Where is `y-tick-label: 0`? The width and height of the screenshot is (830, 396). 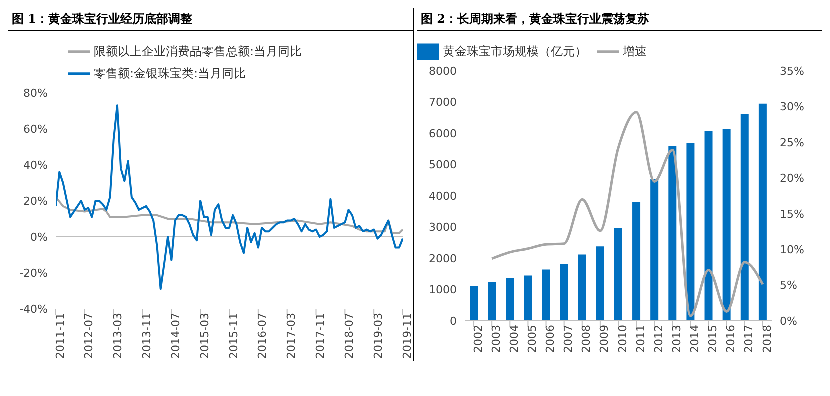
y-tick-label: 0 is located at coordinates (453, 321).